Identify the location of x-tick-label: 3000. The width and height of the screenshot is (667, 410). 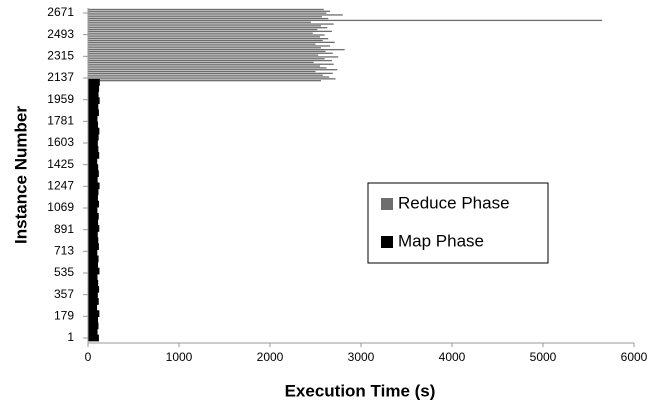
(361, 357).